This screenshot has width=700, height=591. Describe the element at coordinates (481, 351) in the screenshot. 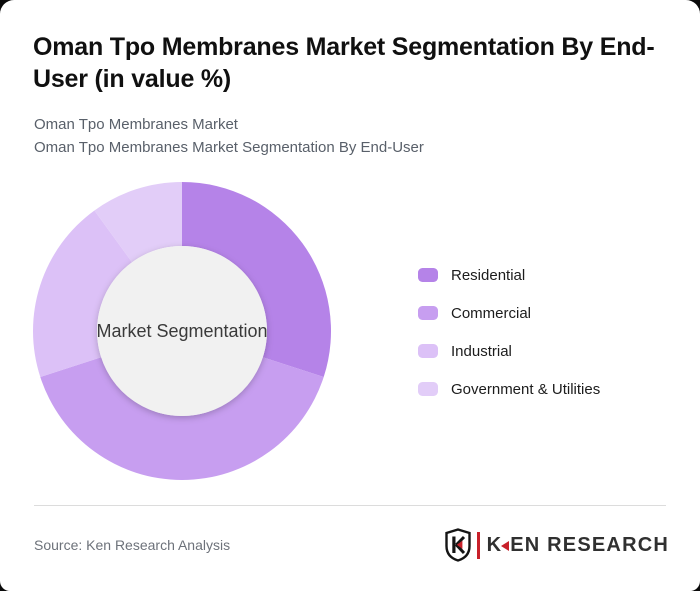

I see `legend-label: Industrial` at that location.